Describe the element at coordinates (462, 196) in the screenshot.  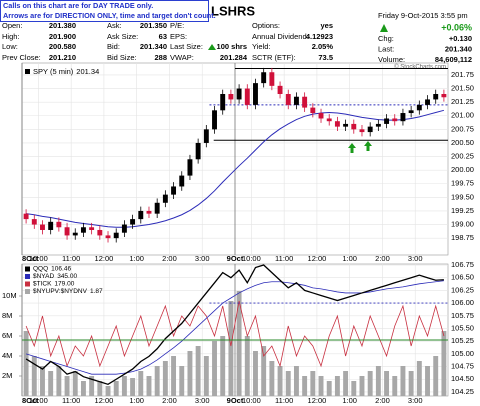
I see `y-tick-label: 199.50` at that location.